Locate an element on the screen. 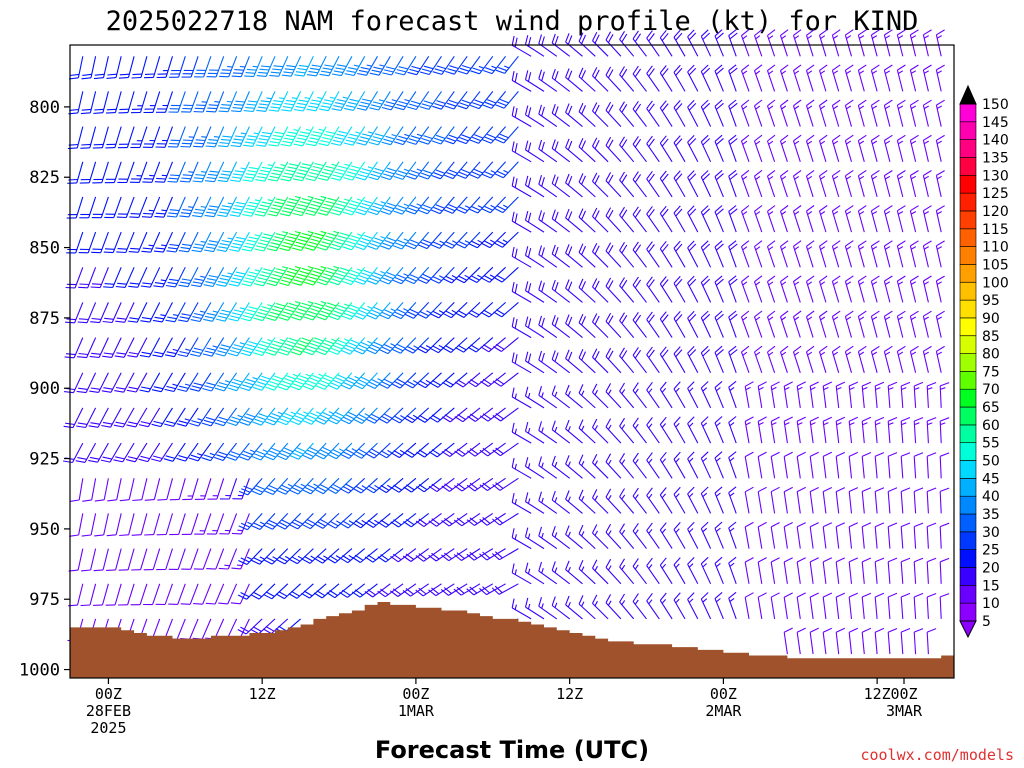 This screenshot has height=768, width=1024. colorbar-label: 120 is located at coordinates (995, 212).